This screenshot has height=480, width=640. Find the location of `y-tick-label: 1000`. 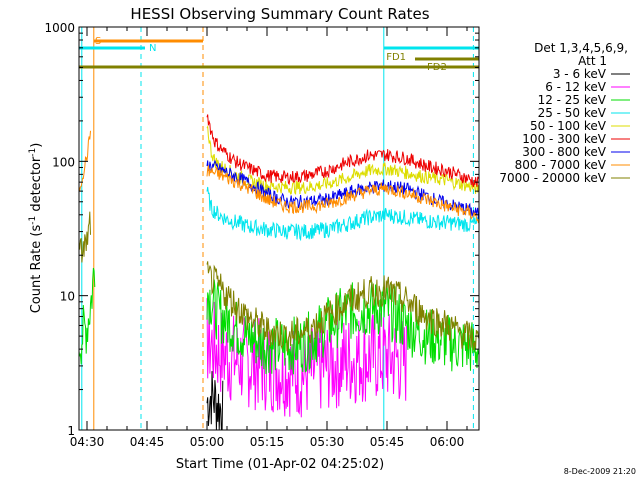

y-tick-label: 1000 is located at coordinates (59, 28).